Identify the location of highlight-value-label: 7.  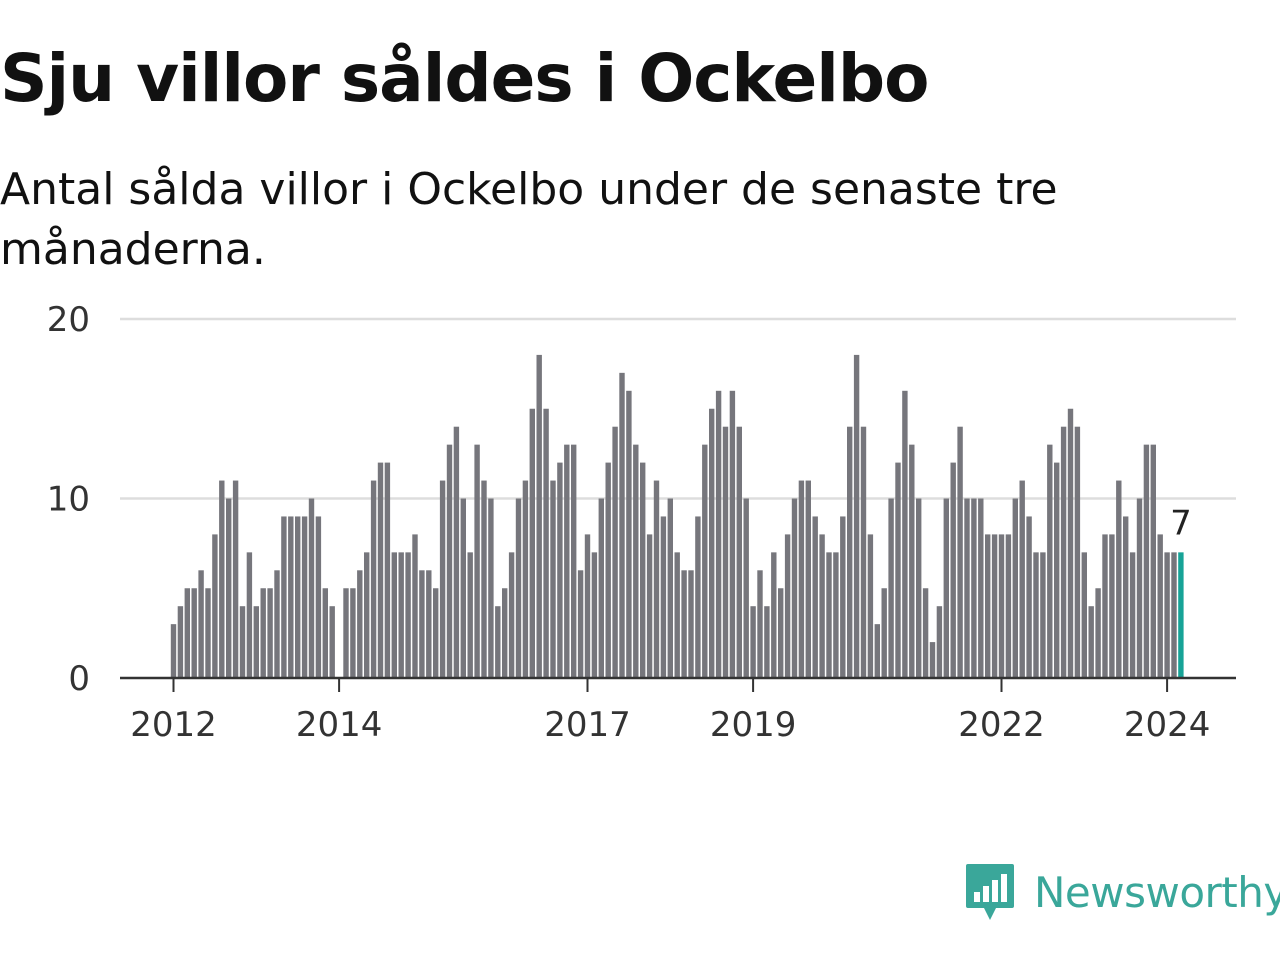
(1181, 523).